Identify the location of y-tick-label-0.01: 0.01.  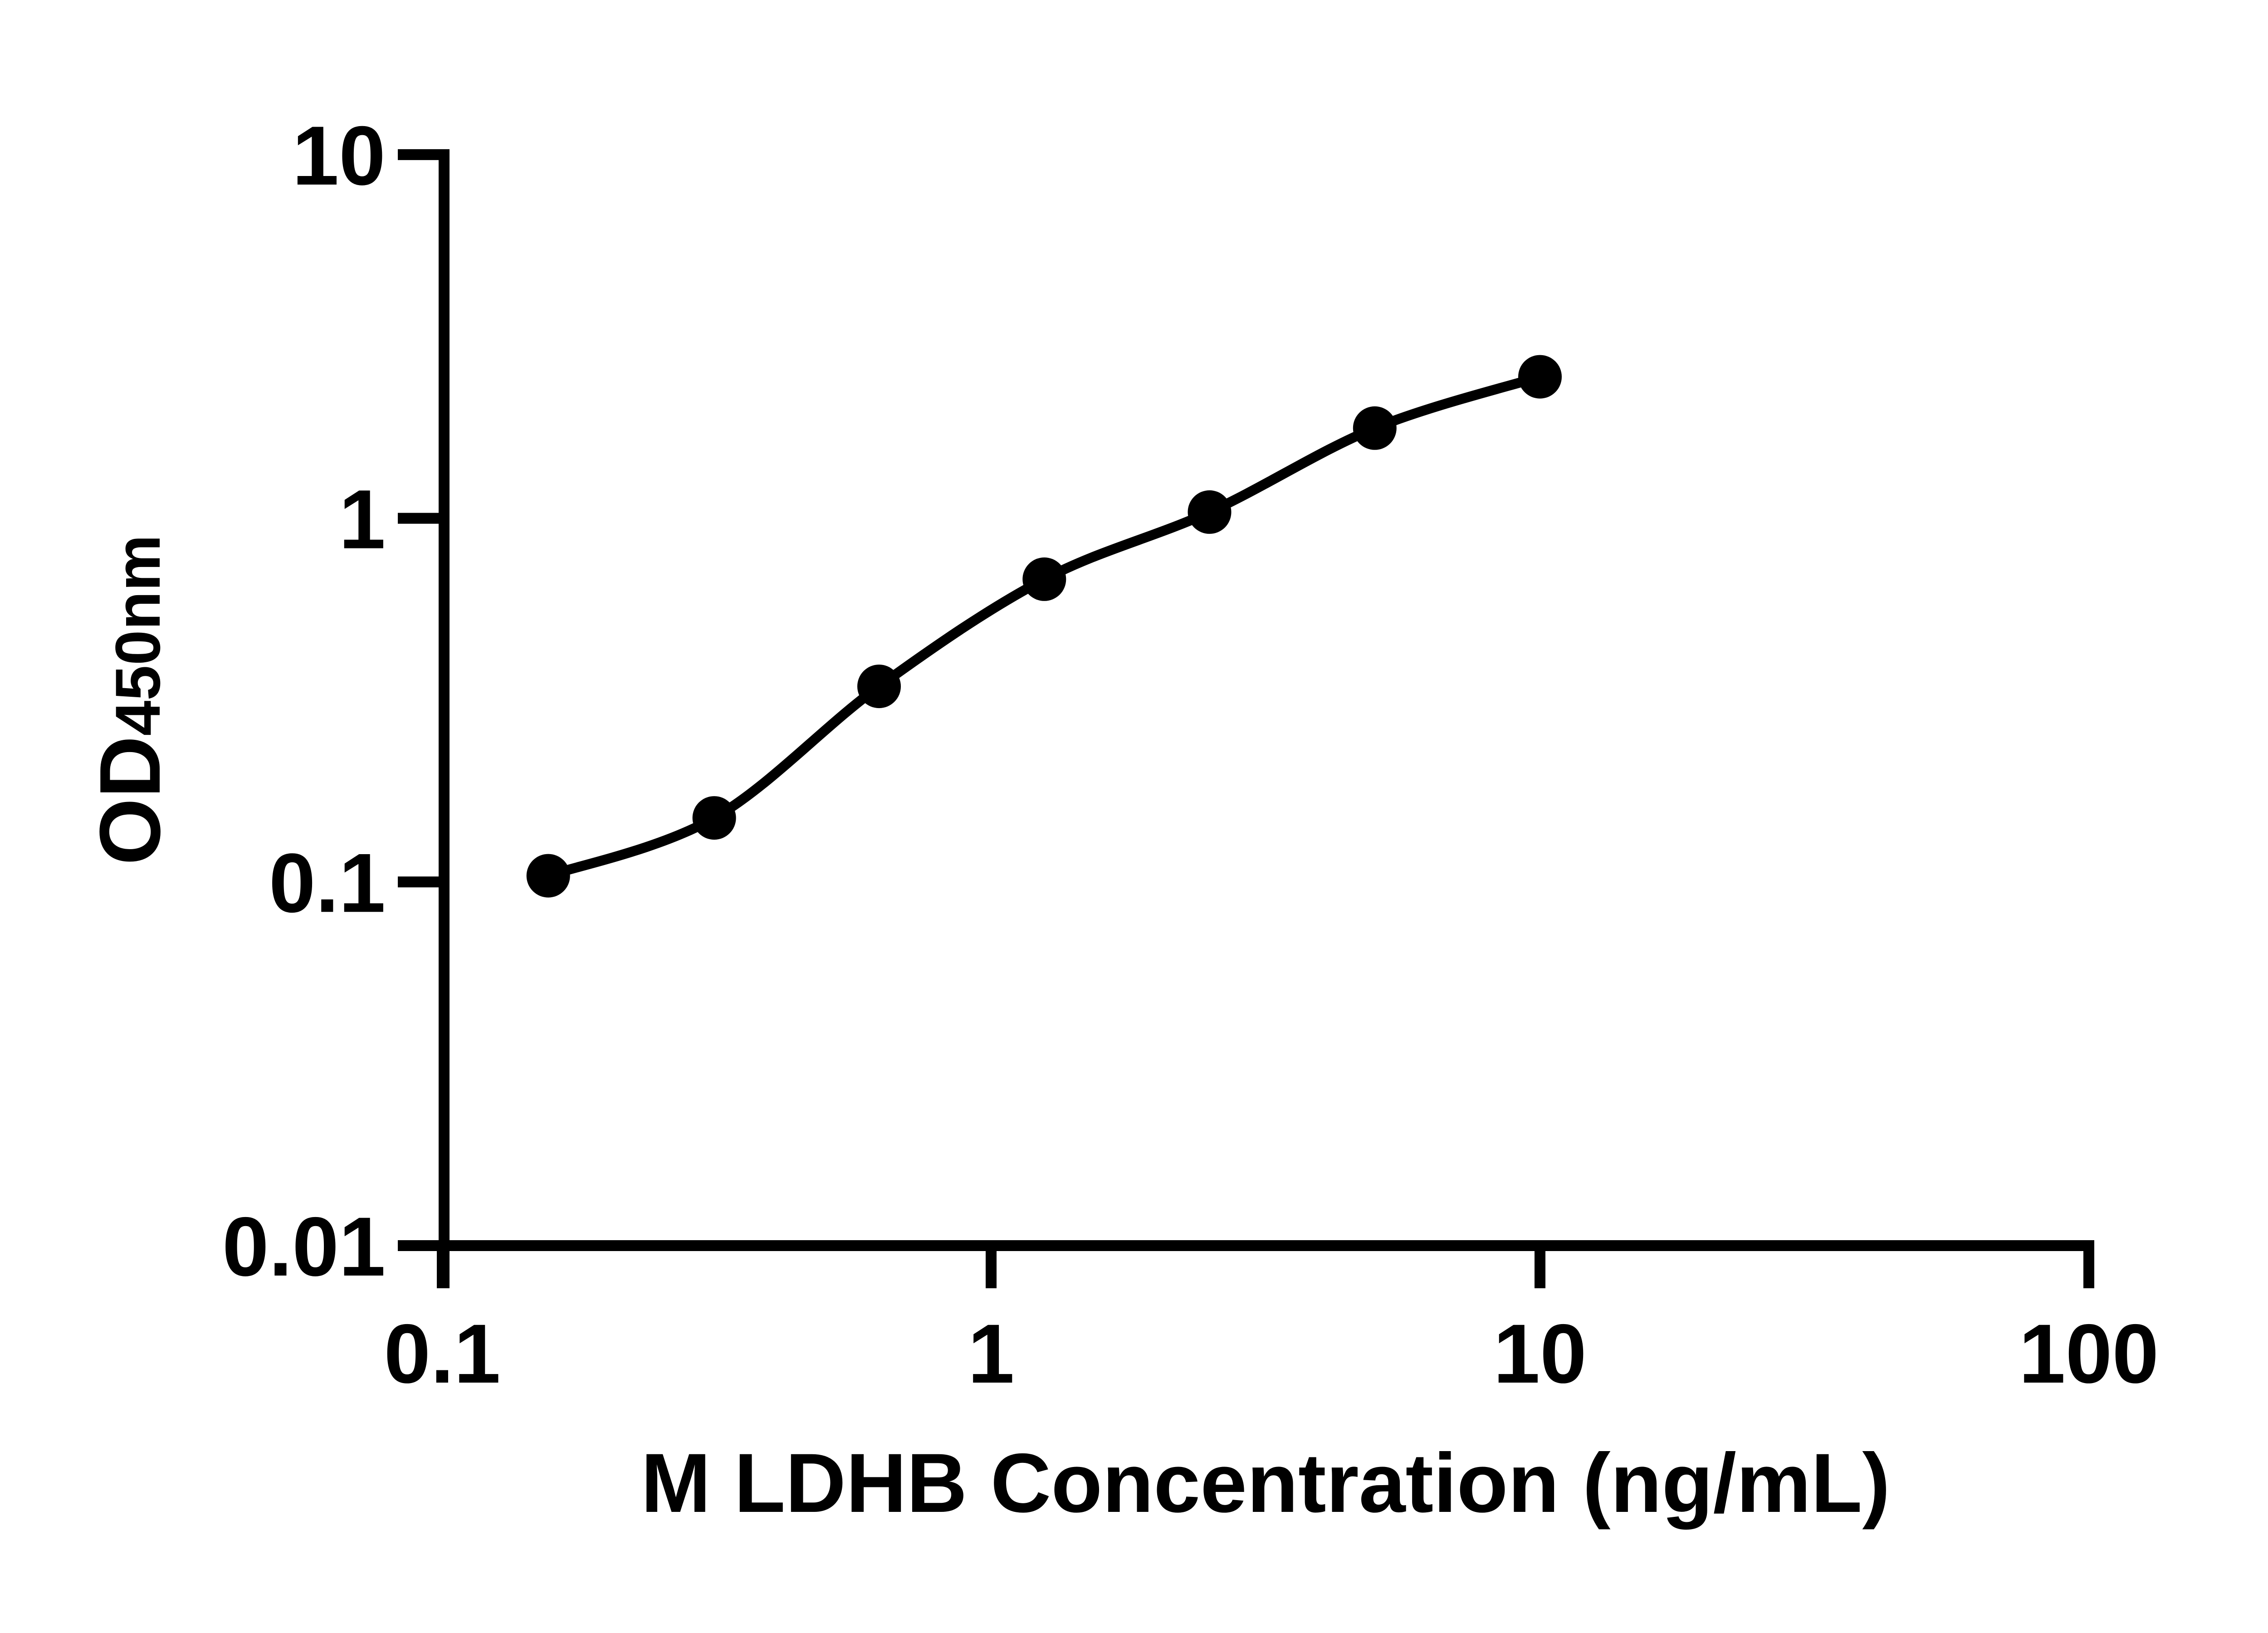
(304, 1247).